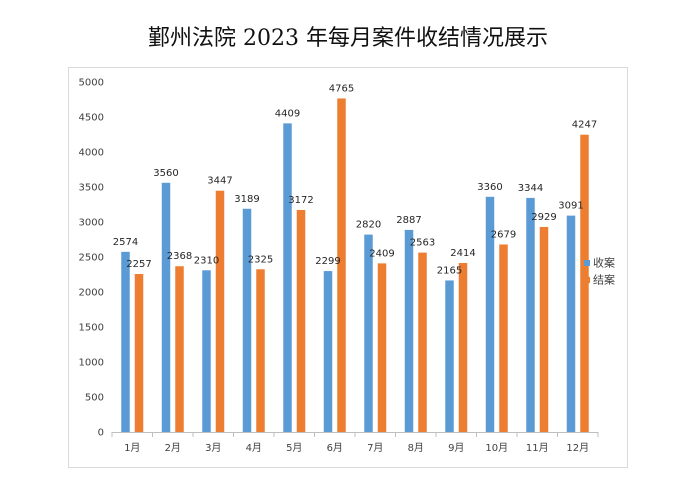 The width and height of the screenshot is (696, 500). Describe the element at coordinates (503, 234) in the screenshot. I see `data-label: 2679` at that location.